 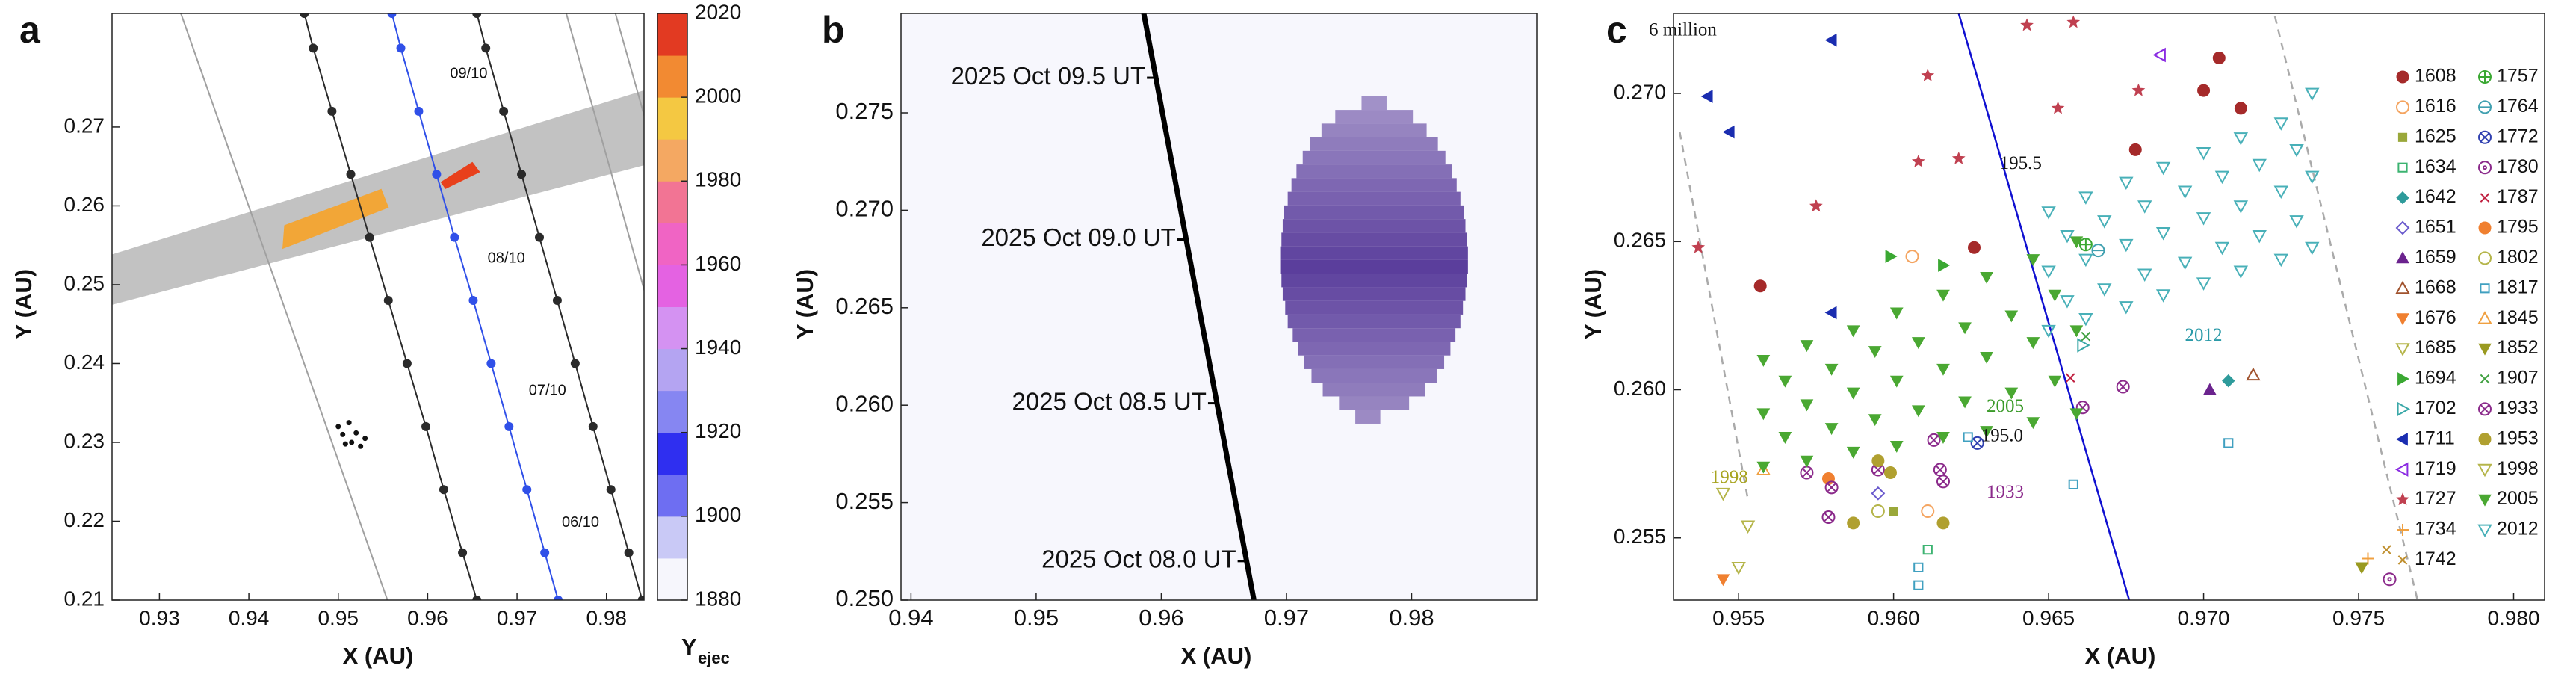 What do you see at coordinates (2435, 379) in the screenshot?
I see `legend-label: 1694` at bounding box center [2435, 379].